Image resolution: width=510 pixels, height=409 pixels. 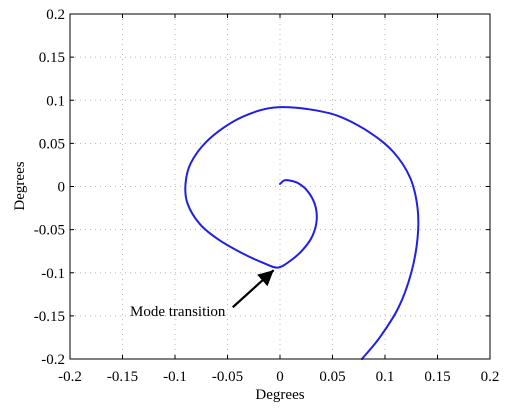 I want to click on x-tick-label: 0.1, so click(x=385, y=377).